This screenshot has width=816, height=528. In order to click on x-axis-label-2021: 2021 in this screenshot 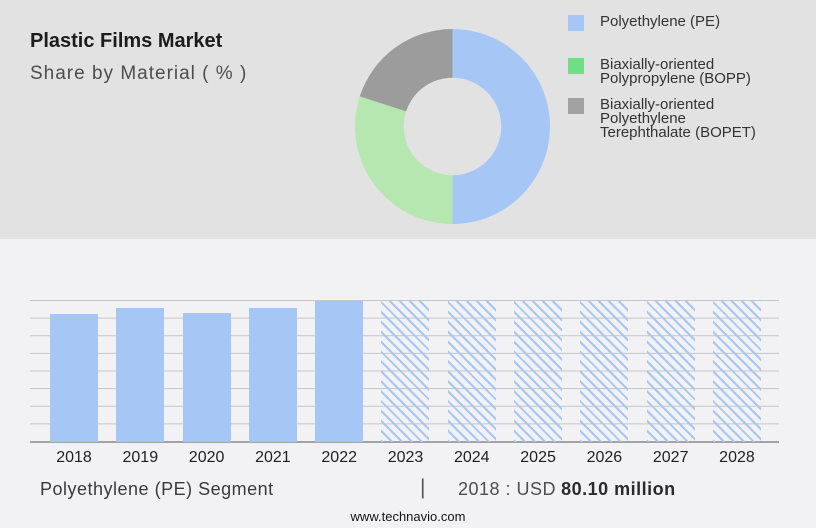, I will do `click(273, 457)`.